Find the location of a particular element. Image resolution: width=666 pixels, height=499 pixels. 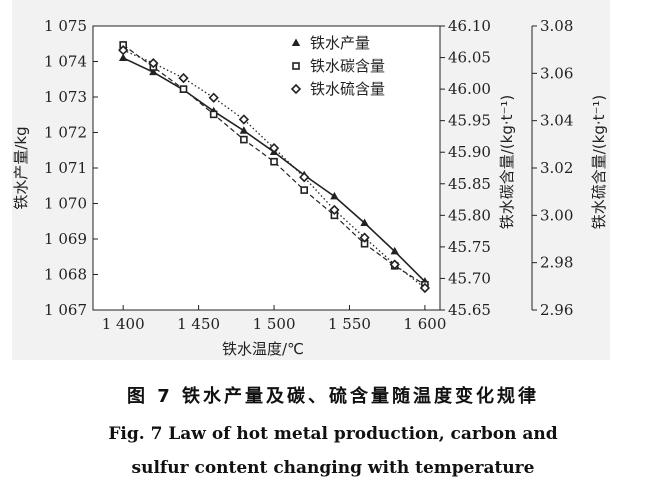

figure-caption-en-line2: sulfur content changing with temperature is located at coordinates (333, 468).